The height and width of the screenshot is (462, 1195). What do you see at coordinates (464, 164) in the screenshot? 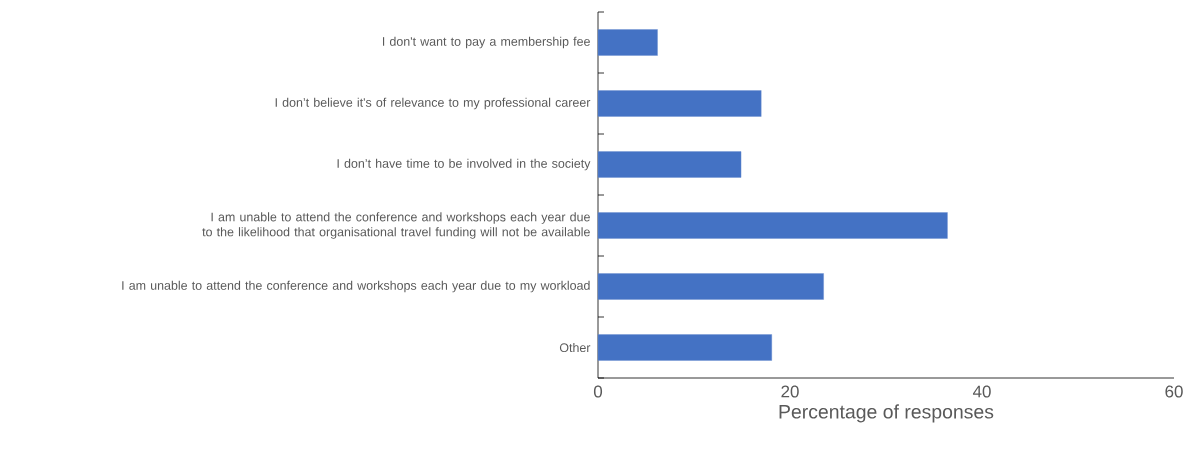
I see `y-tick-label: I don’t have time to be involved in the society` at bounding box center [464, 164].